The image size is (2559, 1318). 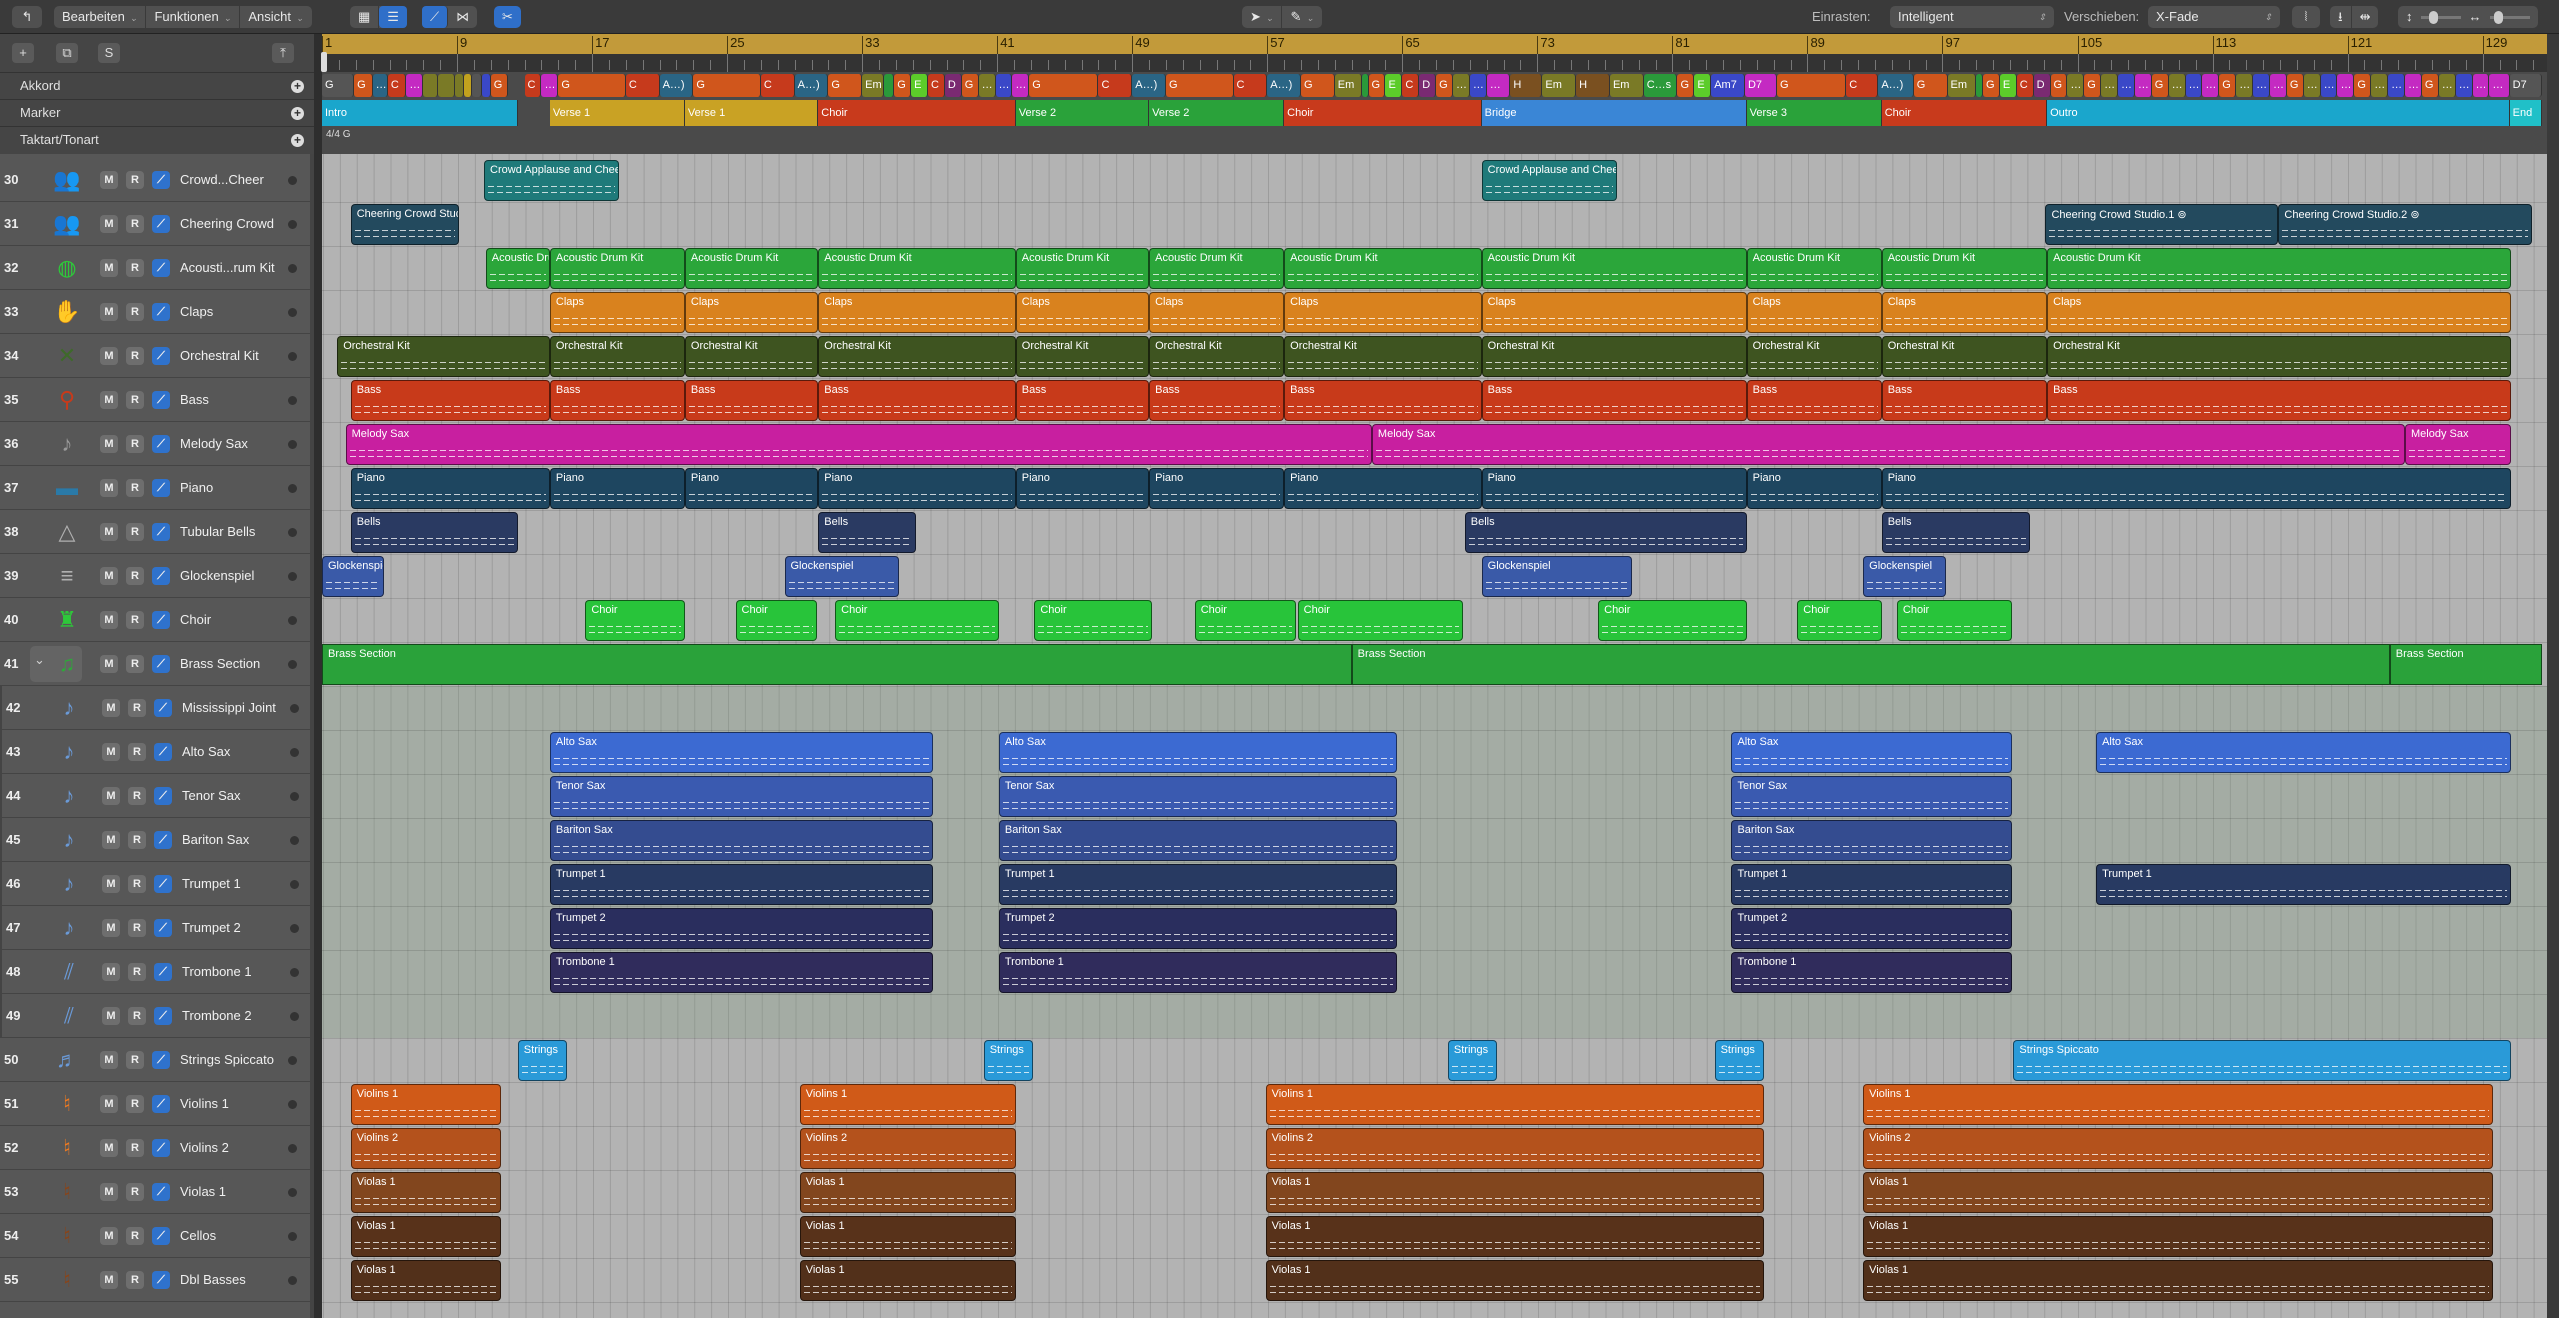 I want to click on back-button: ↰, so click(x=27, y=17).